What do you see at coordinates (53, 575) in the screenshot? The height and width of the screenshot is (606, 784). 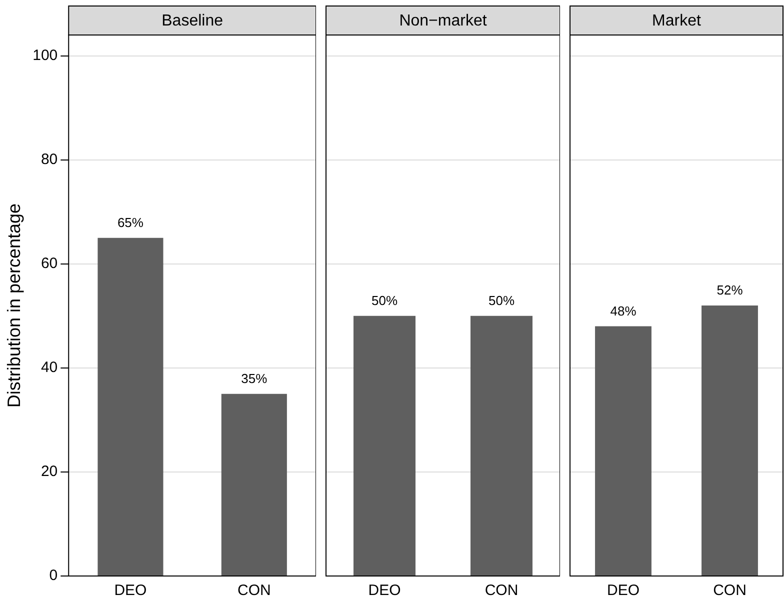 I see `y-tick-label: 0` at bounding box center [53, 575].